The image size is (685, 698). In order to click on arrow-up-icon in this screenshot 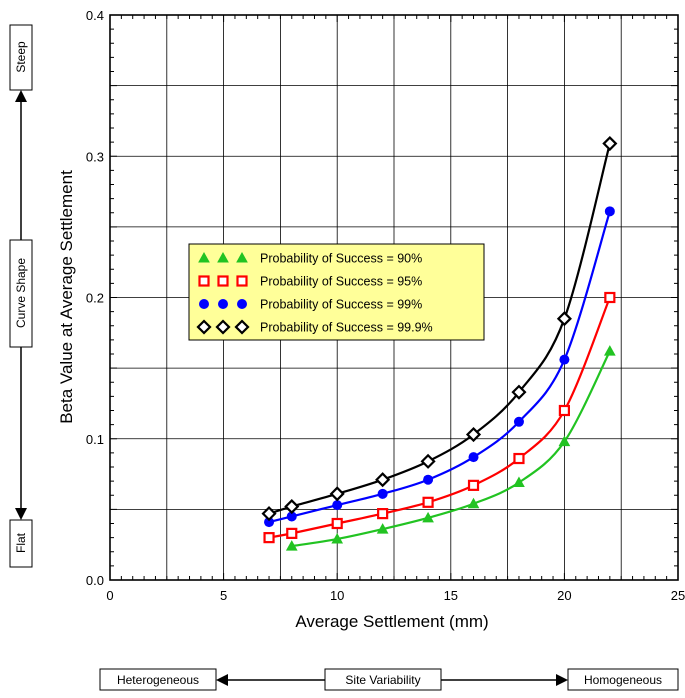, I will do `click(21, 96)`.